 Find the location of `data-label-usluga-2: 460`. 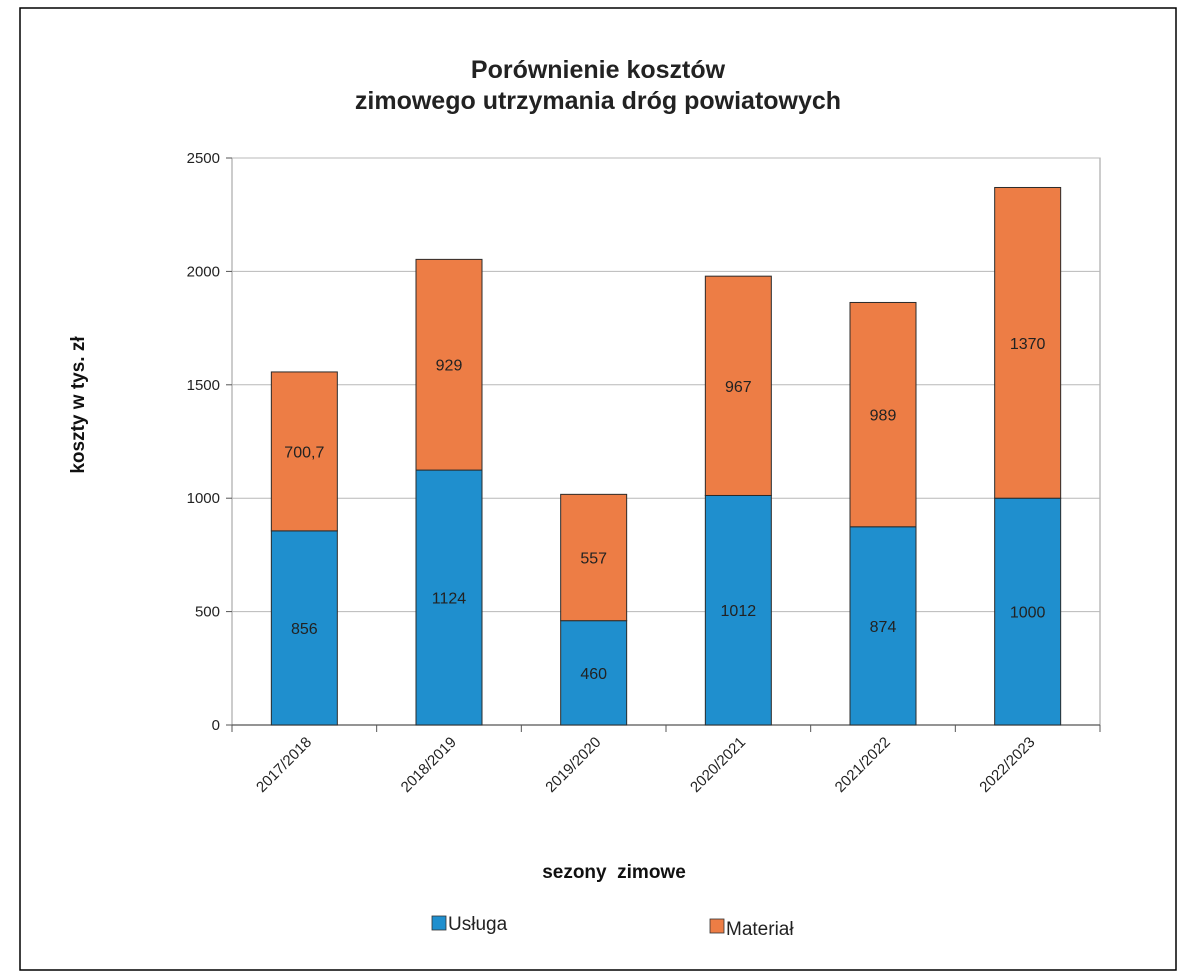

data-label-usluga-2: 460 is located at coordinates (593, 674).